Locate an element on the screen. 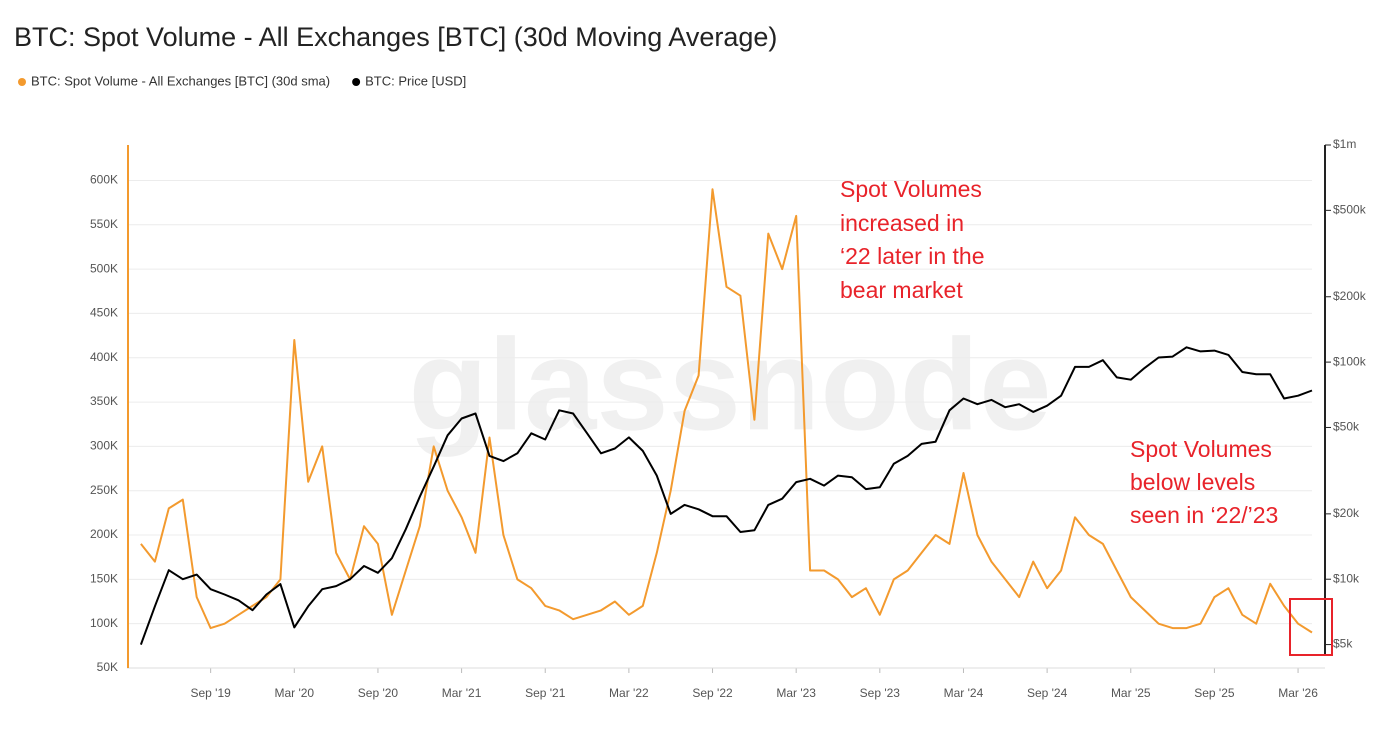 This screenshot has width=1400, height=732. y-tick-label: 350K is located at coordinates (104, 401).